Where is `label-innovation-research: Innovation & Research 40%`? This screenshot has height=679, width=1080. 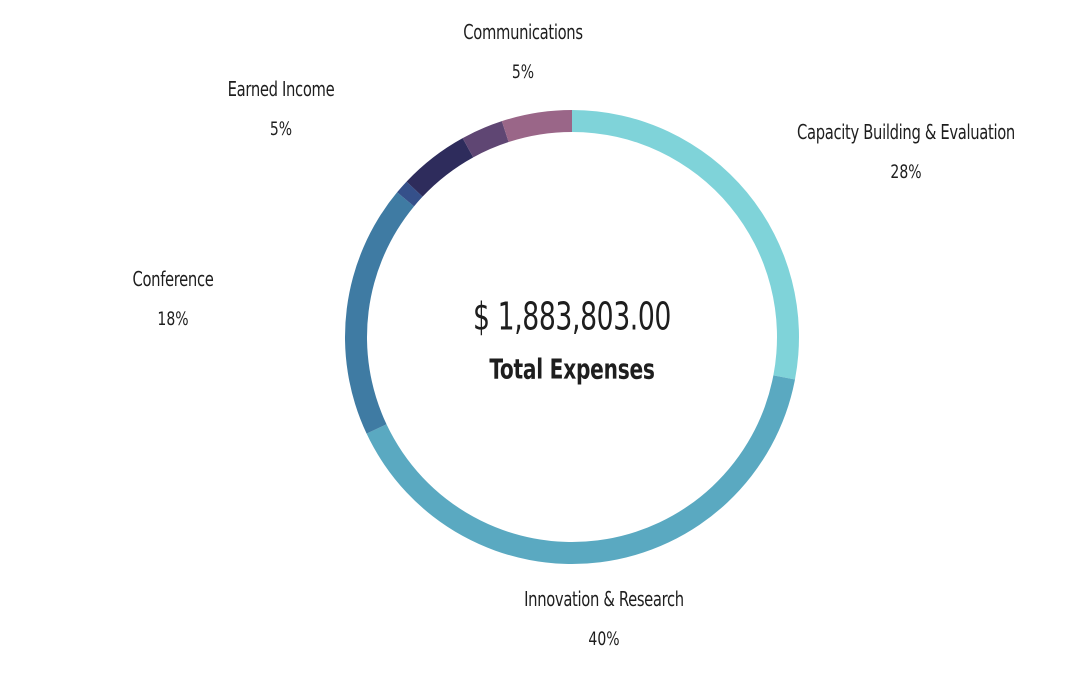
label-innovation-research: Innovation & Research 40% is located at coordinates (604, 619).